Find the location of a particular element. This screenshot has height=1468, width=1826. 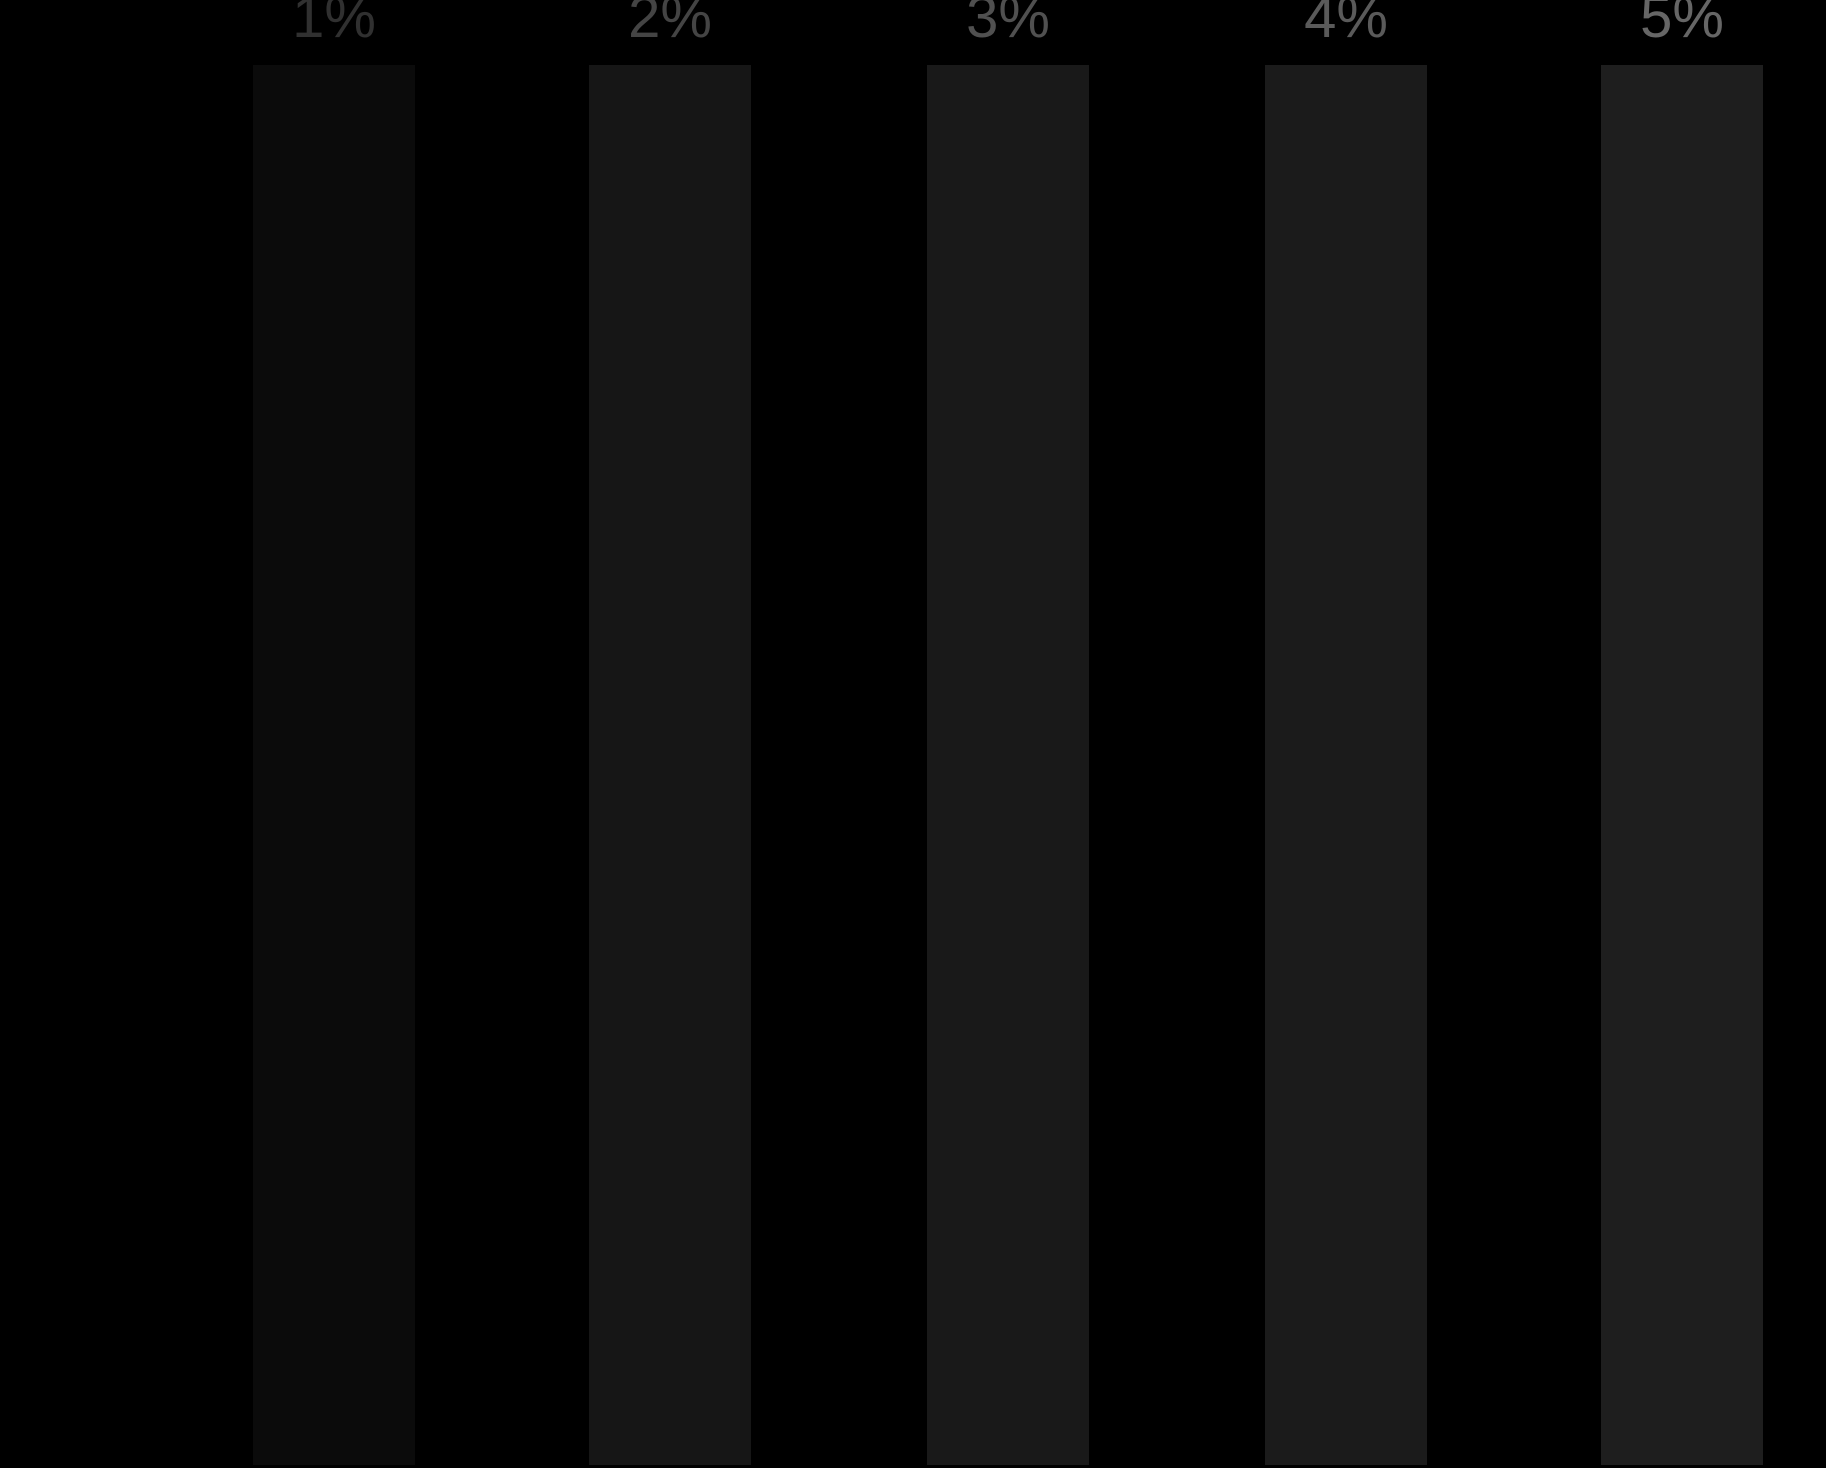

swatch-2: 2% is located at coordinates (670, 734).